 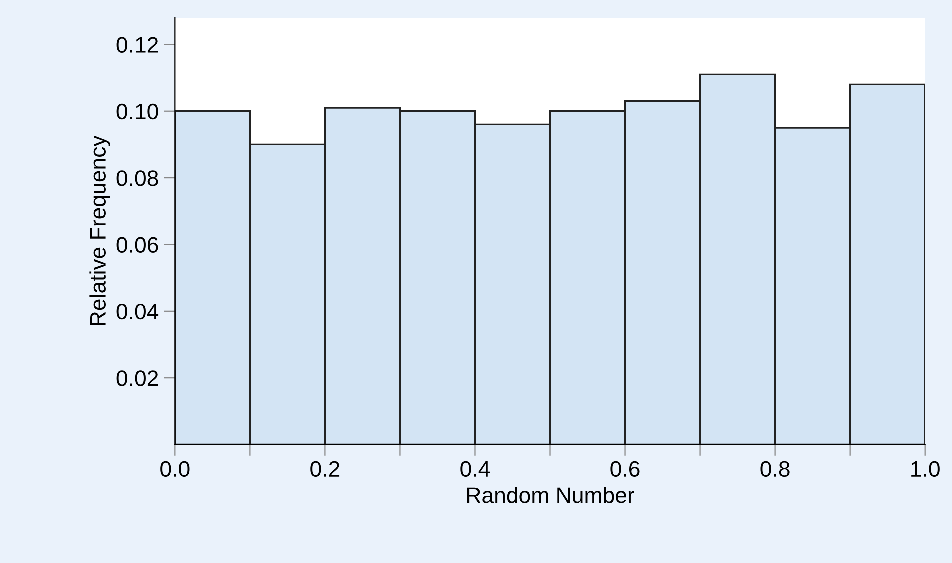 I want to click on x-tick-label: 0.6, so click(x=625, y=469).